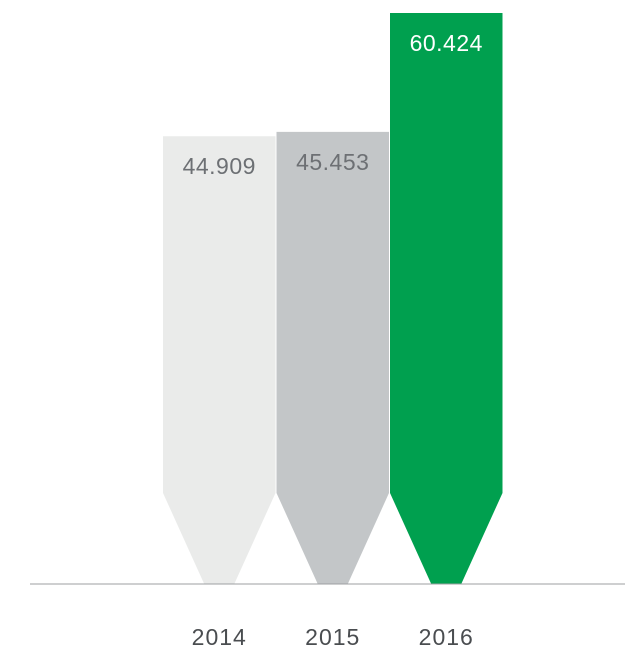 The width and height of the screenshot is (625, 652). What do you see at coordinates (332, 162) in the screenshot?
I see `data-label-2015: 45.453` at bounding box center [332, 162].